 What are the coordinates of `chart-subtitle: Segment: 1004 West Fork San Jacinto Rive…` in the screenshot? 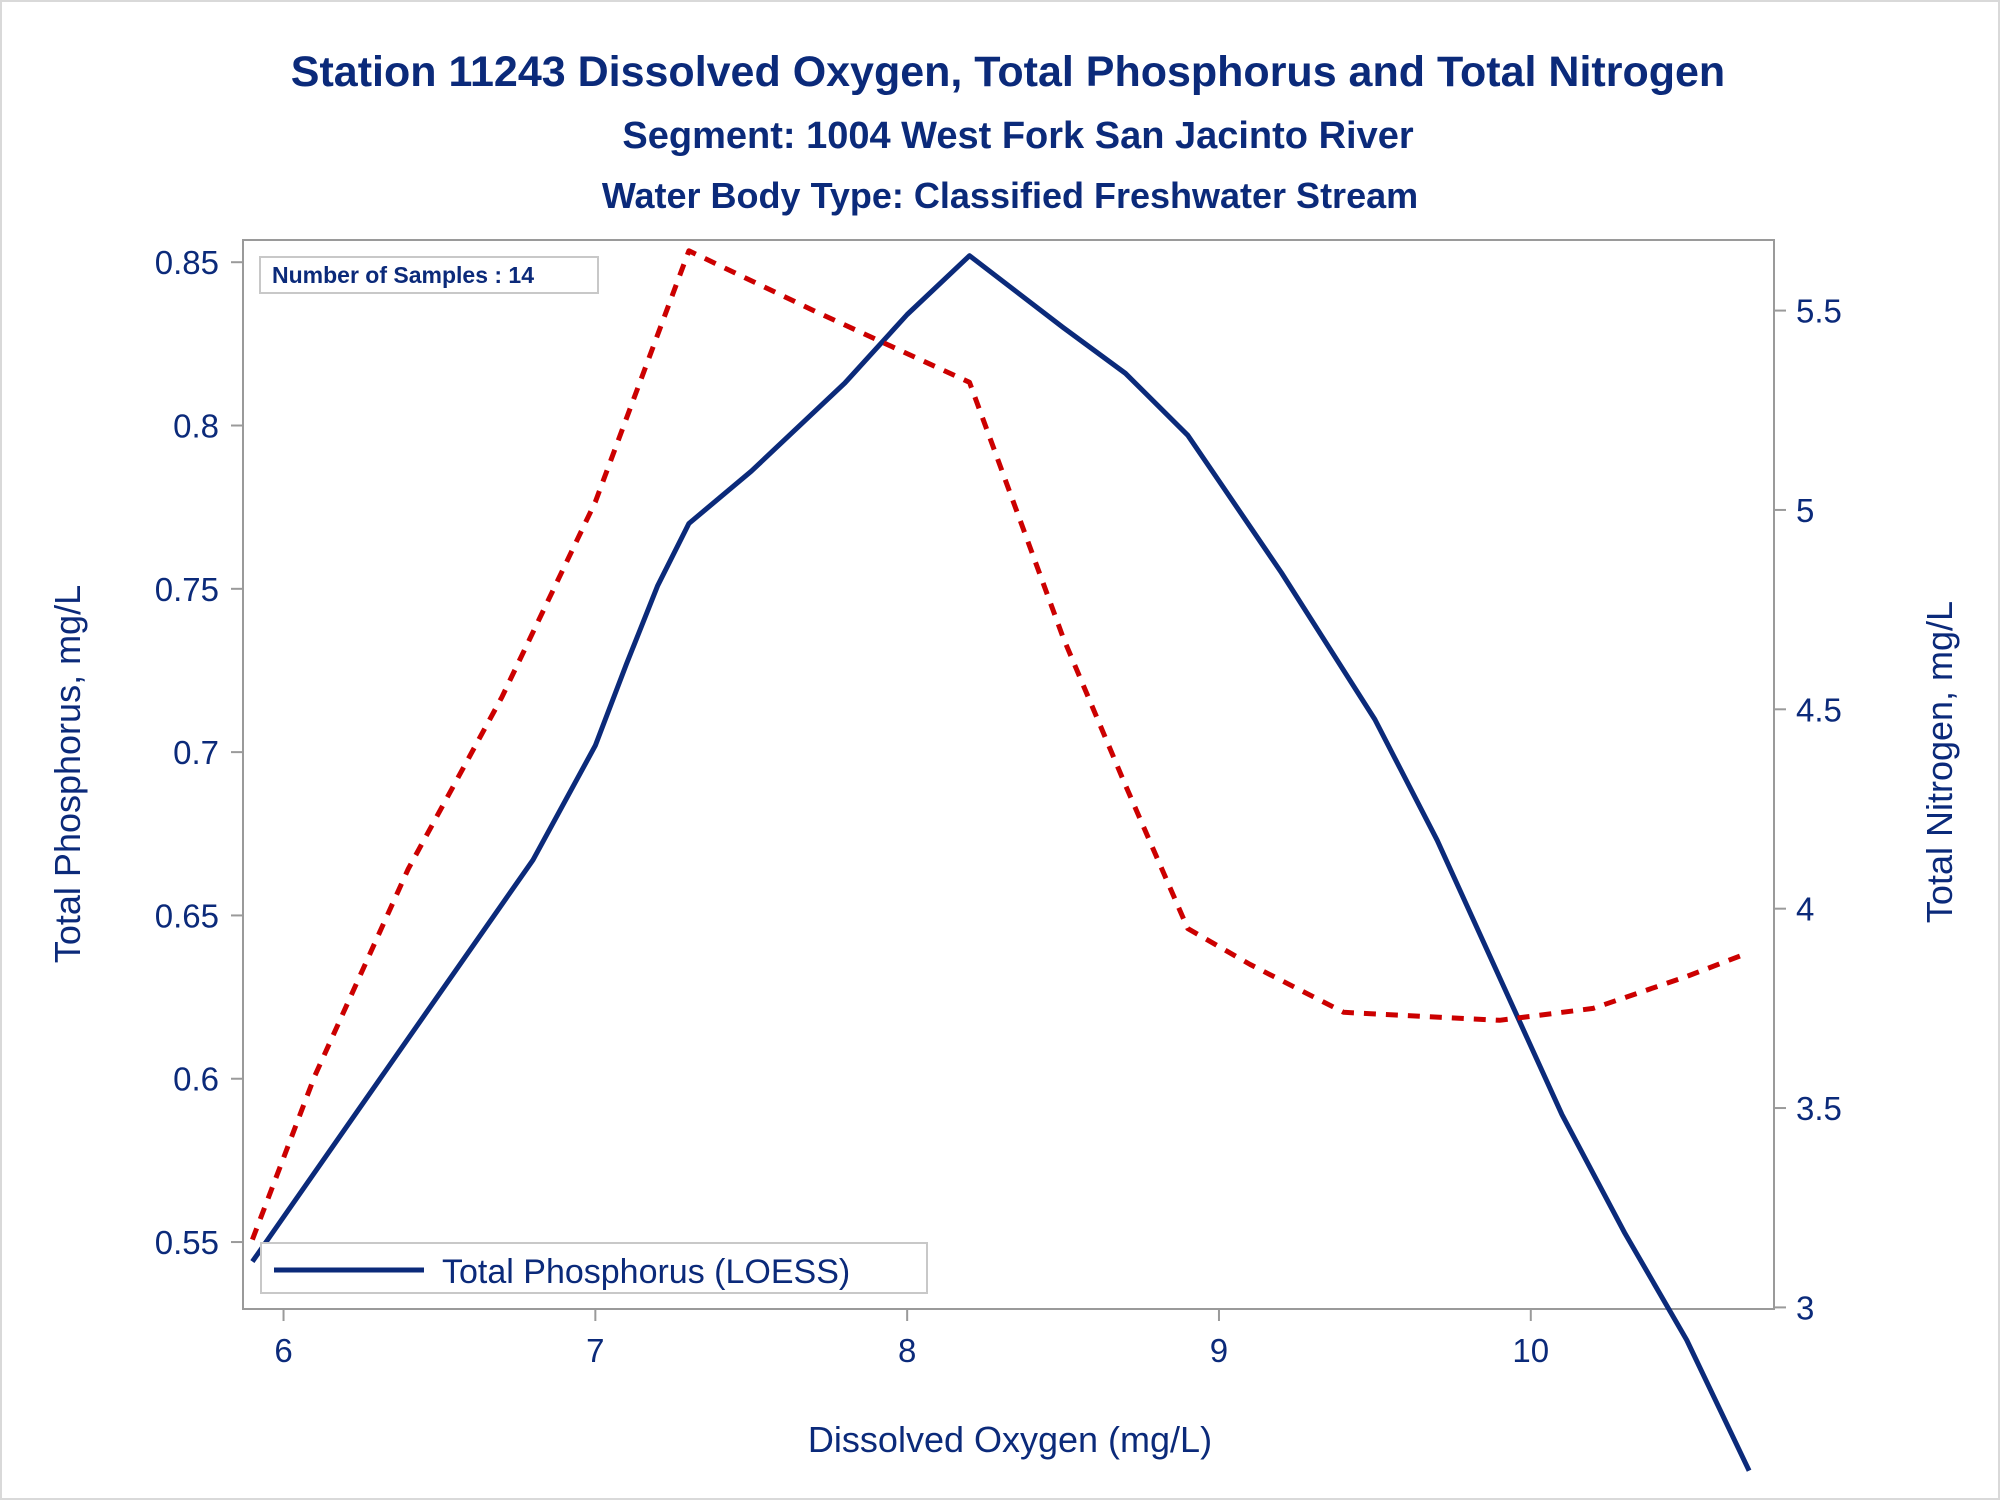 It's located at (1017, 136).